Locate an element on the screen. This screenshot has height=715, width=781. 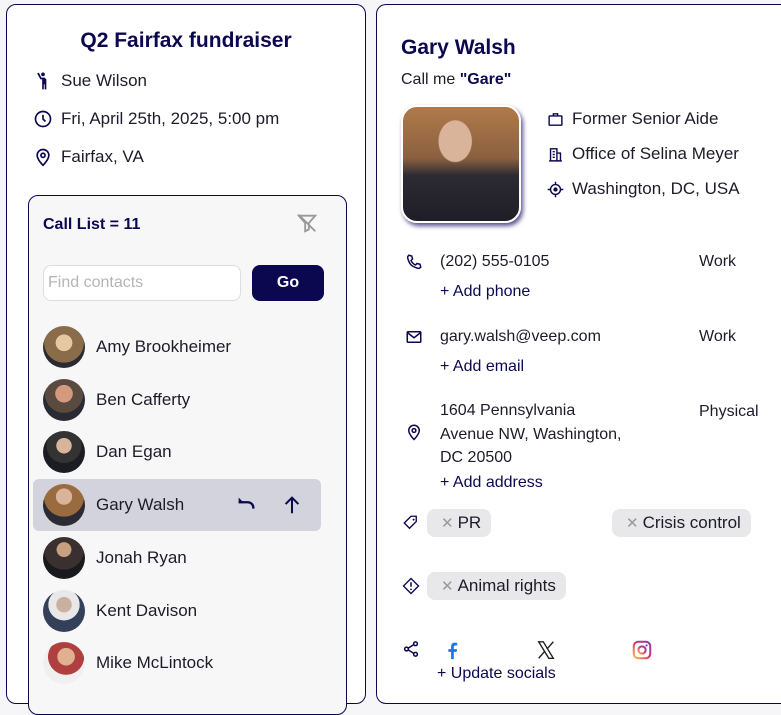
location-text: Fairfax, VA is located at coordinates (102, 156).